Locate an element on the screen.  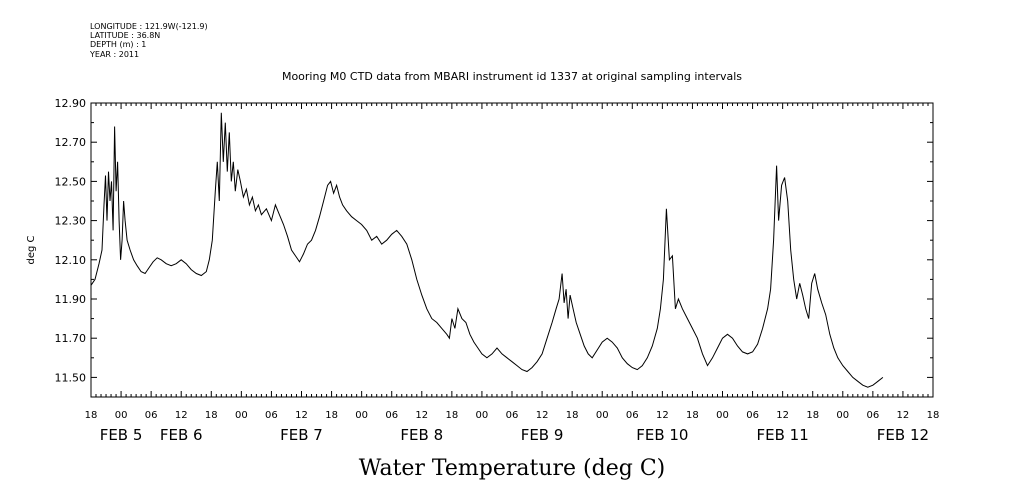
y-tick-label: 11.90 is located at coordinates (71, 299).